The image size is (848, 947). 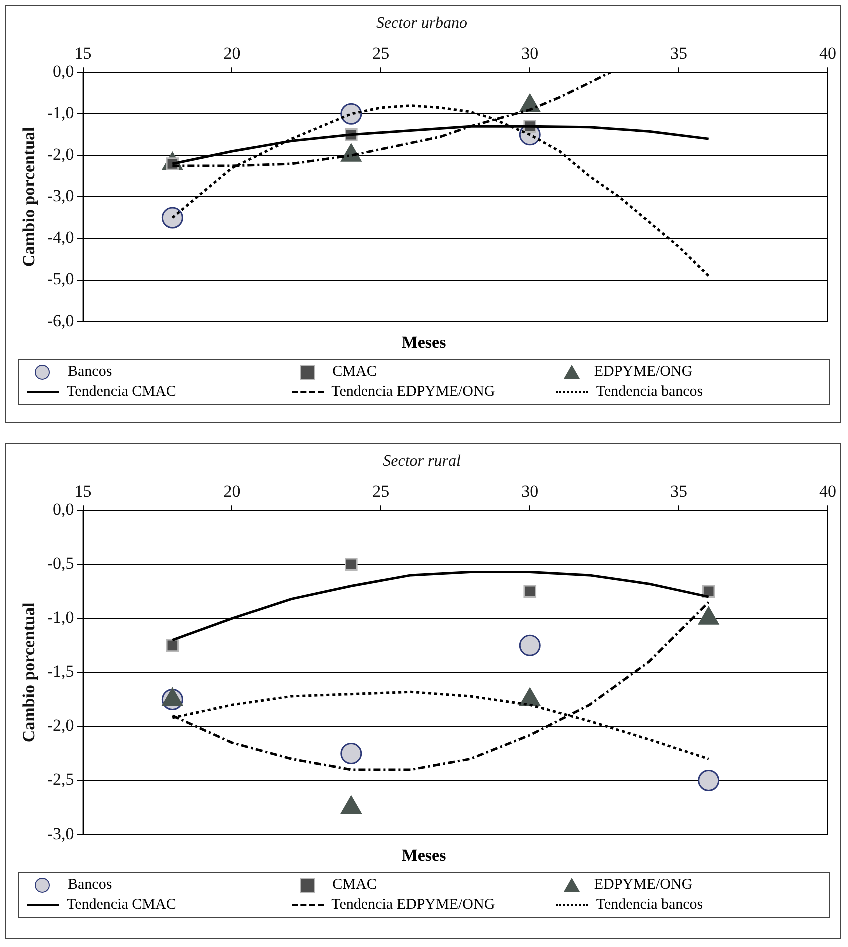 I want to click on y-tick-label: -4,0, so click(x=60, y=238).